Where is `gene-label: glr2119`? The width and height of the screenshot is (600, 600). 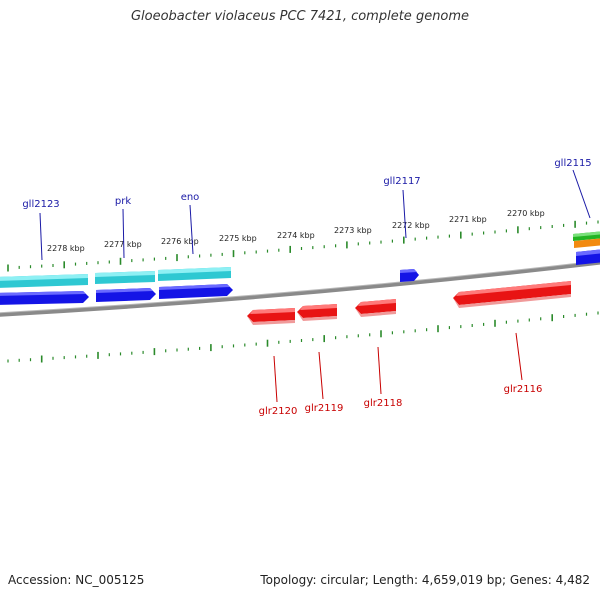
gene-label: glr2119 is located at coordinates (324, 408).